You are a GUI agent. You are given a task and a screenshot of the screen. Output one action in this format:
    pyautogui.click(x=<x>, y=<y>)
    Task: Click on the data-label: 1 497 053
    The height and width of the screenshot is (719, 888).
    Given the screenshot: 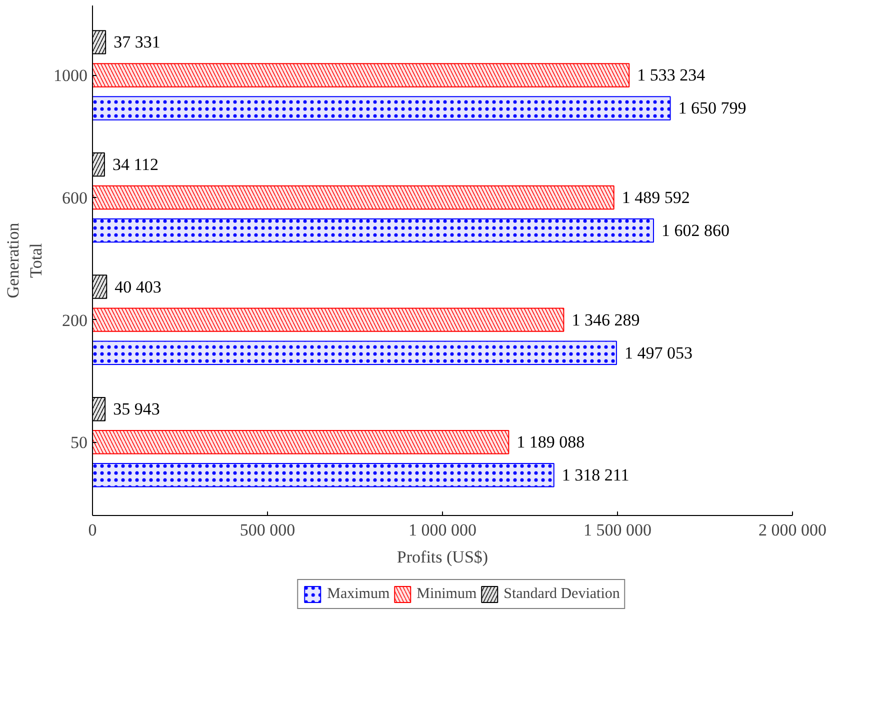 What is the action you would take?
    pyautogui.click(x=658, y=352)
    